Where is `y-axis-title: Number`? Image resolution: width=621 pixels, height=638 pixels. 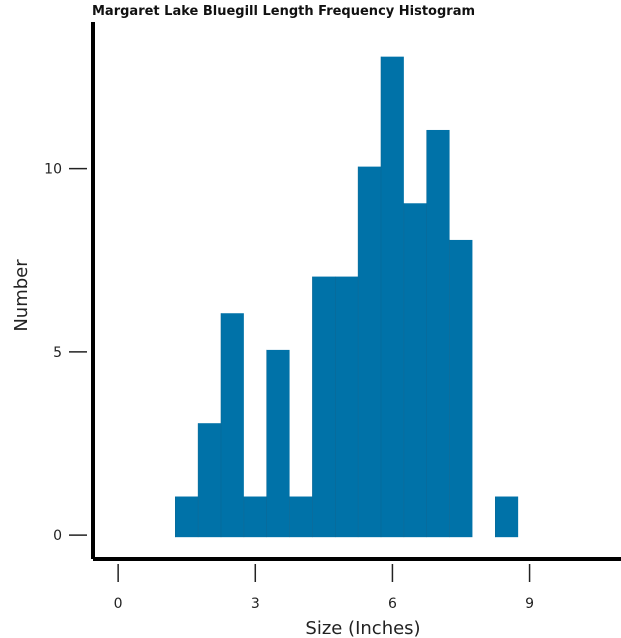 y-axis-title: Number is located at coordinates (21, 295).